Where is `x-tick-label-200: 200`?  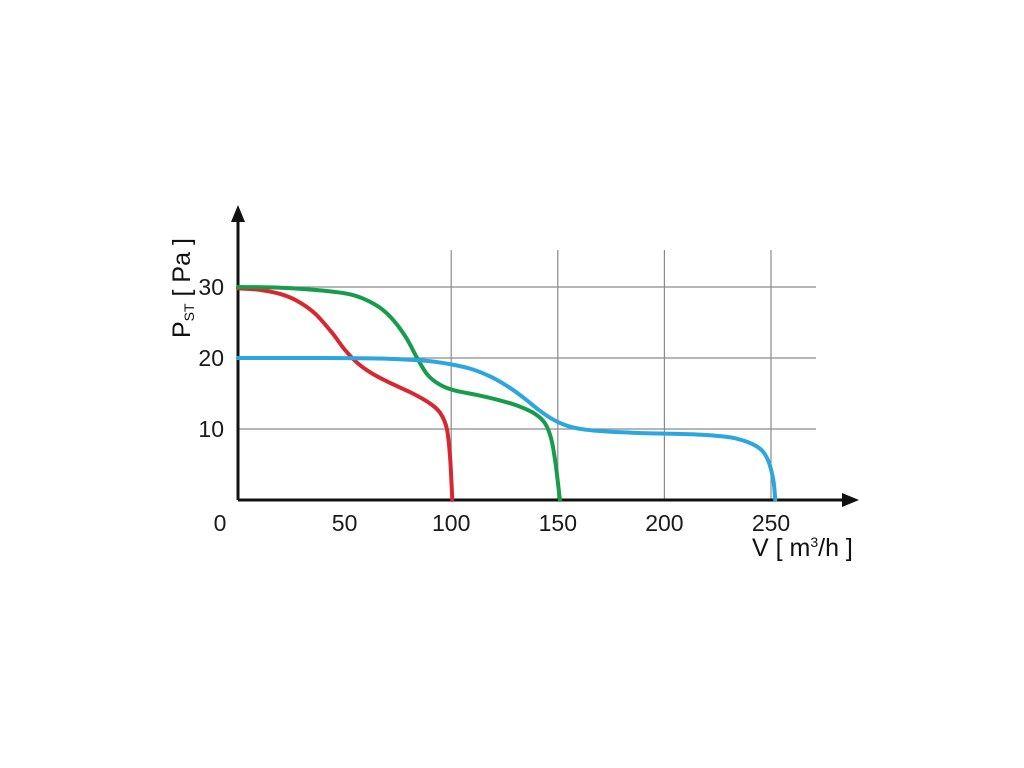 x-tick-label-200: 200 is located at coordinates (664, 523).